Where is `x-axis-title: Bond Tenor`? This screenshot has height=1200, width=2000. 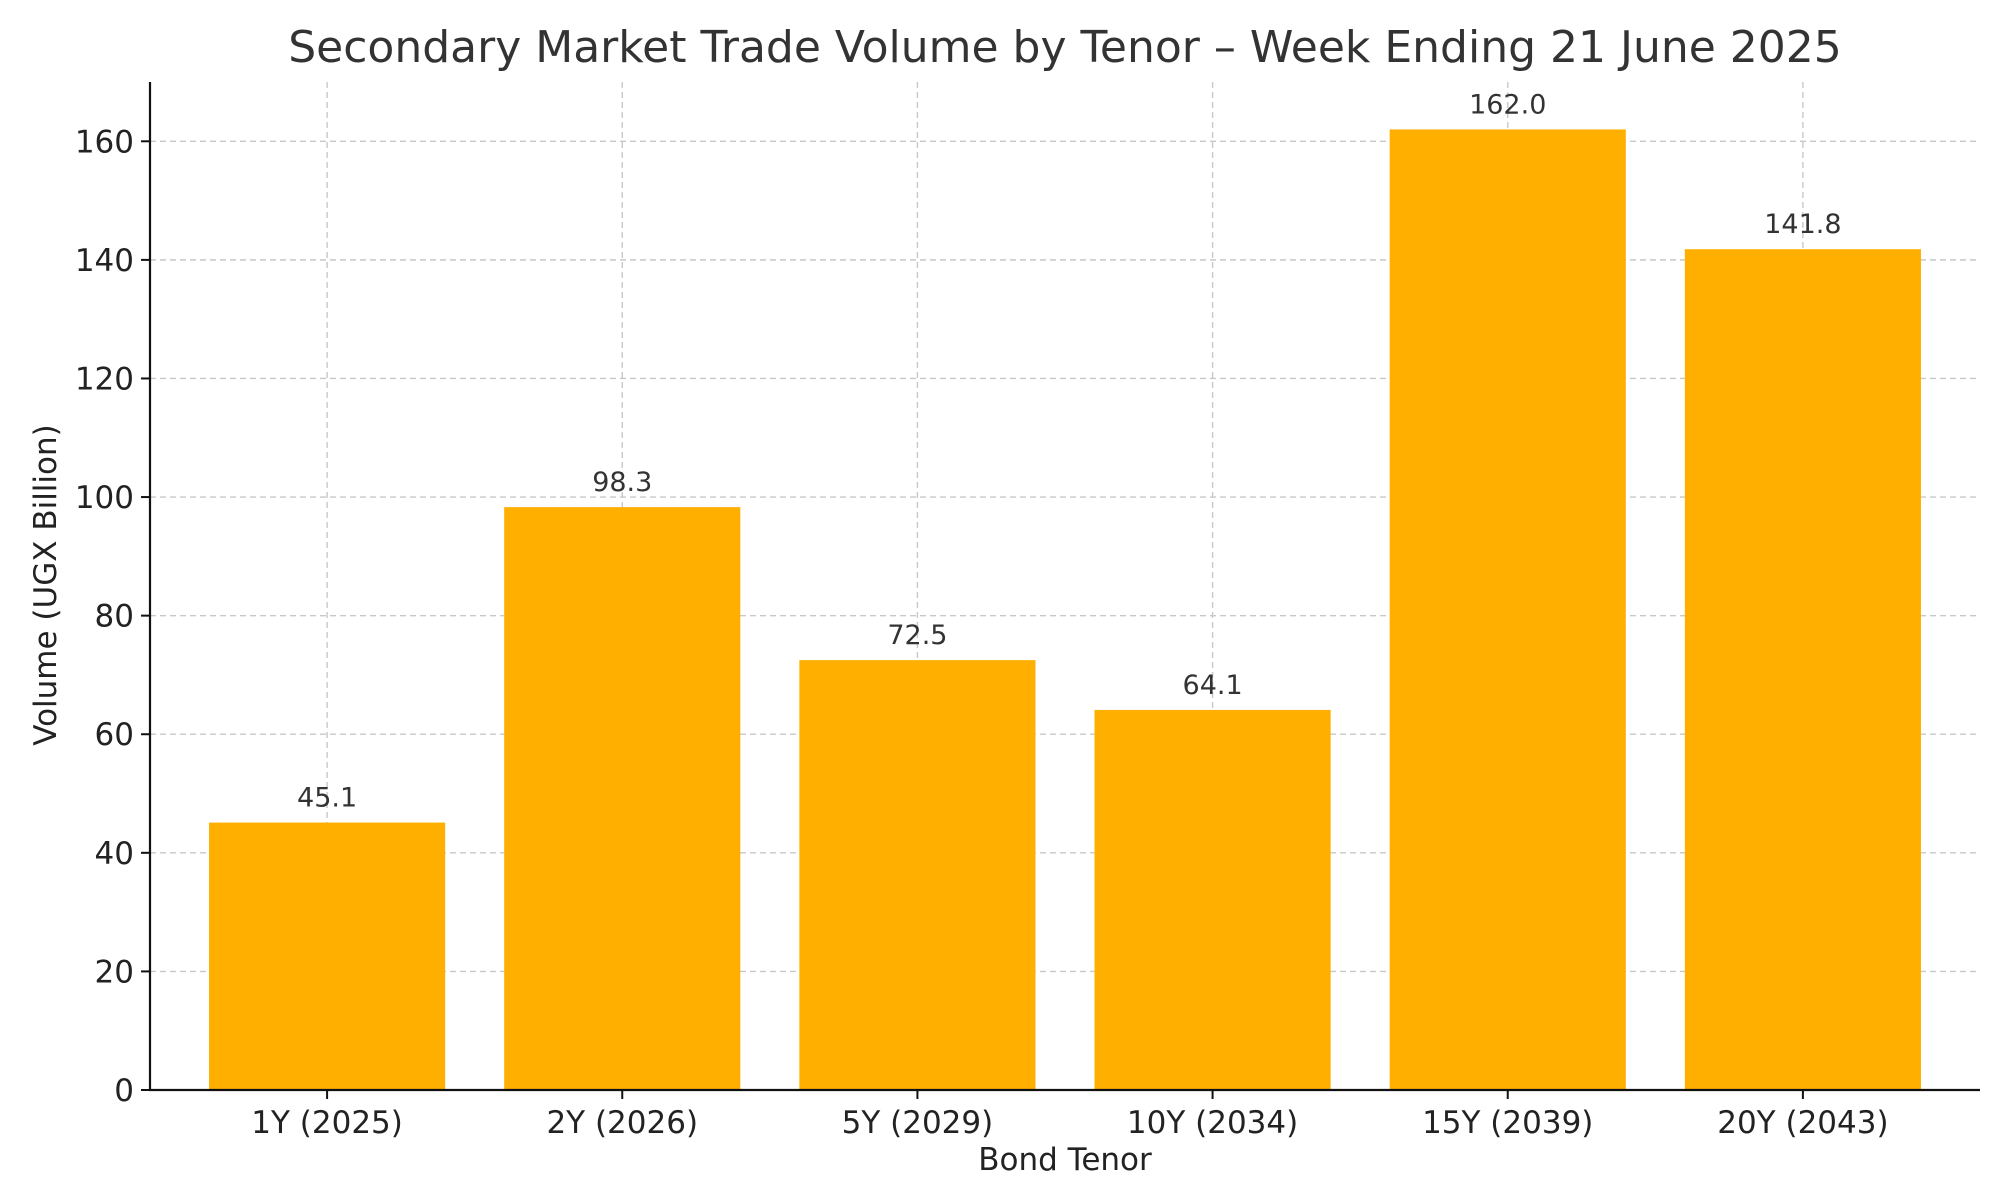
x-axis-title: Bond Tenor is located at coordinates (1065, 1160).